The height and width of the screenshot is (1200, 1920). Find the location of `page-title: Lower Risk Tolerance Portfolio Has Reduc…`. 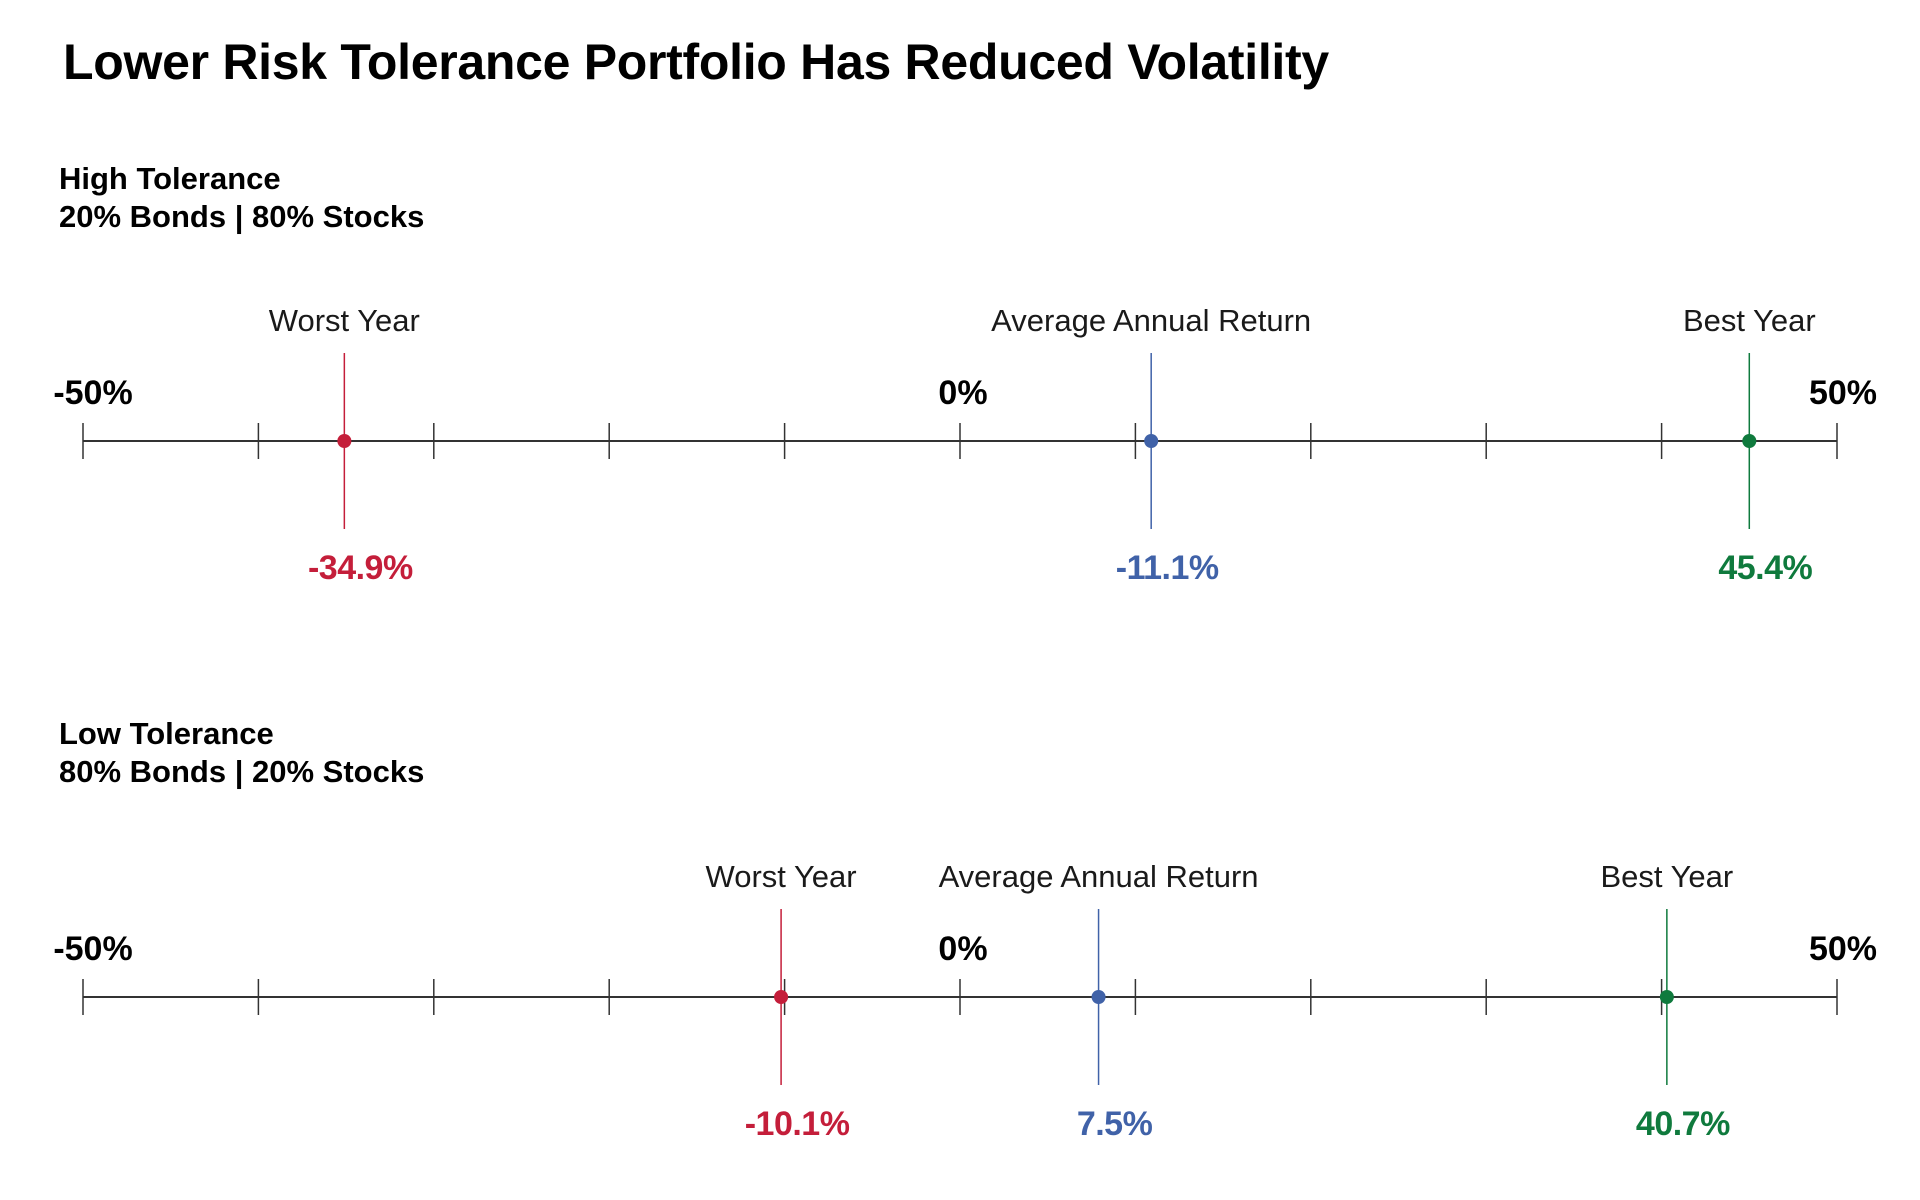

page-title: Lower Risk Tolerance Portfolio Has Reduc… is located at coordinates (696, 62).